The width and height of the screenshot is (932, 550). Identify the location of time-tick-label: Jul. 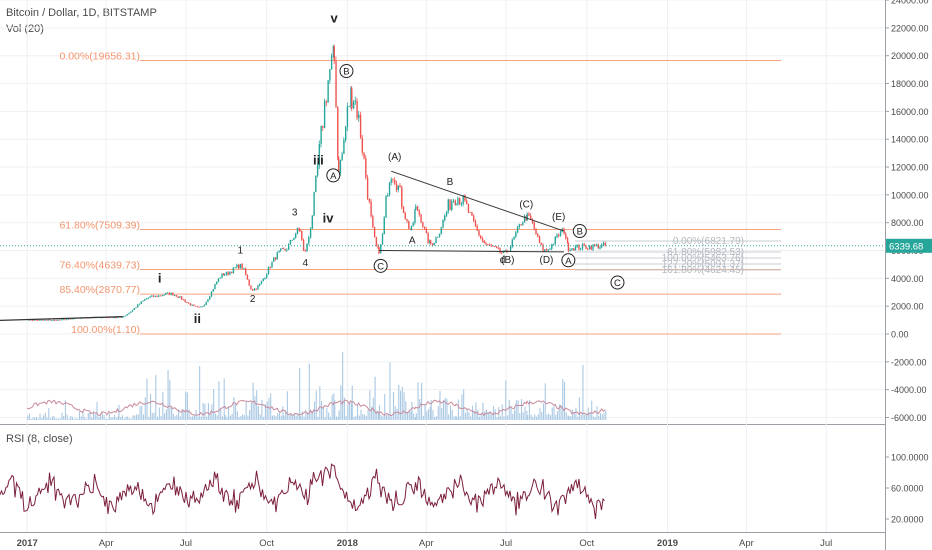
(186, 543).